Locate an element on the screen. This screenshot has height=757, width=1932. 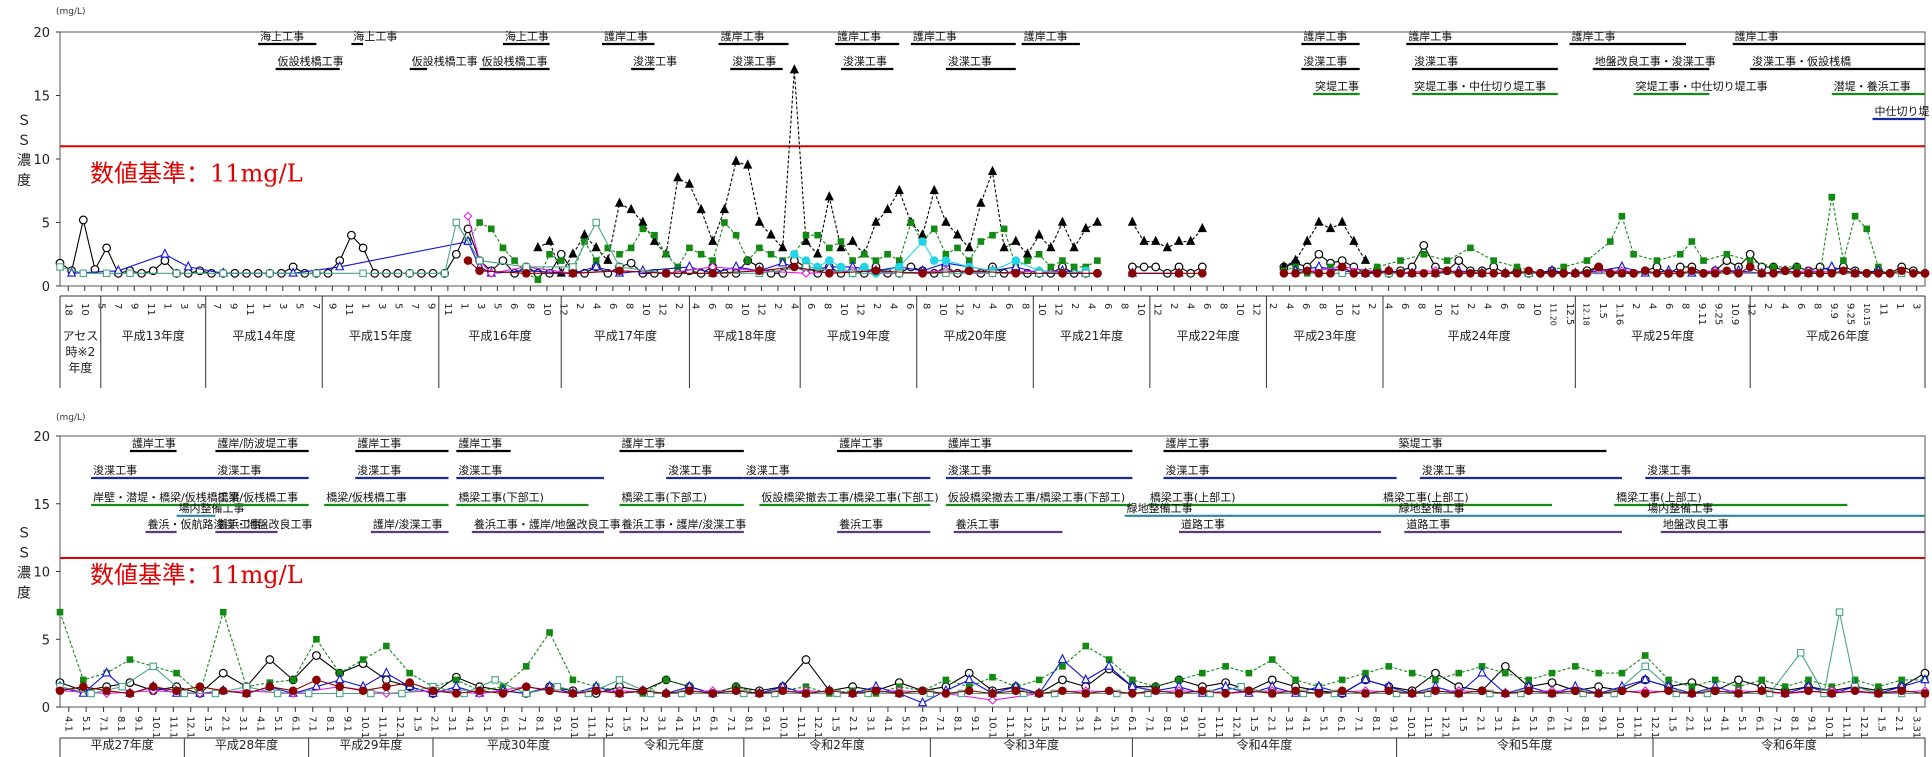
x-tick-label: 8.1 is located at coordinates (1584, 724).